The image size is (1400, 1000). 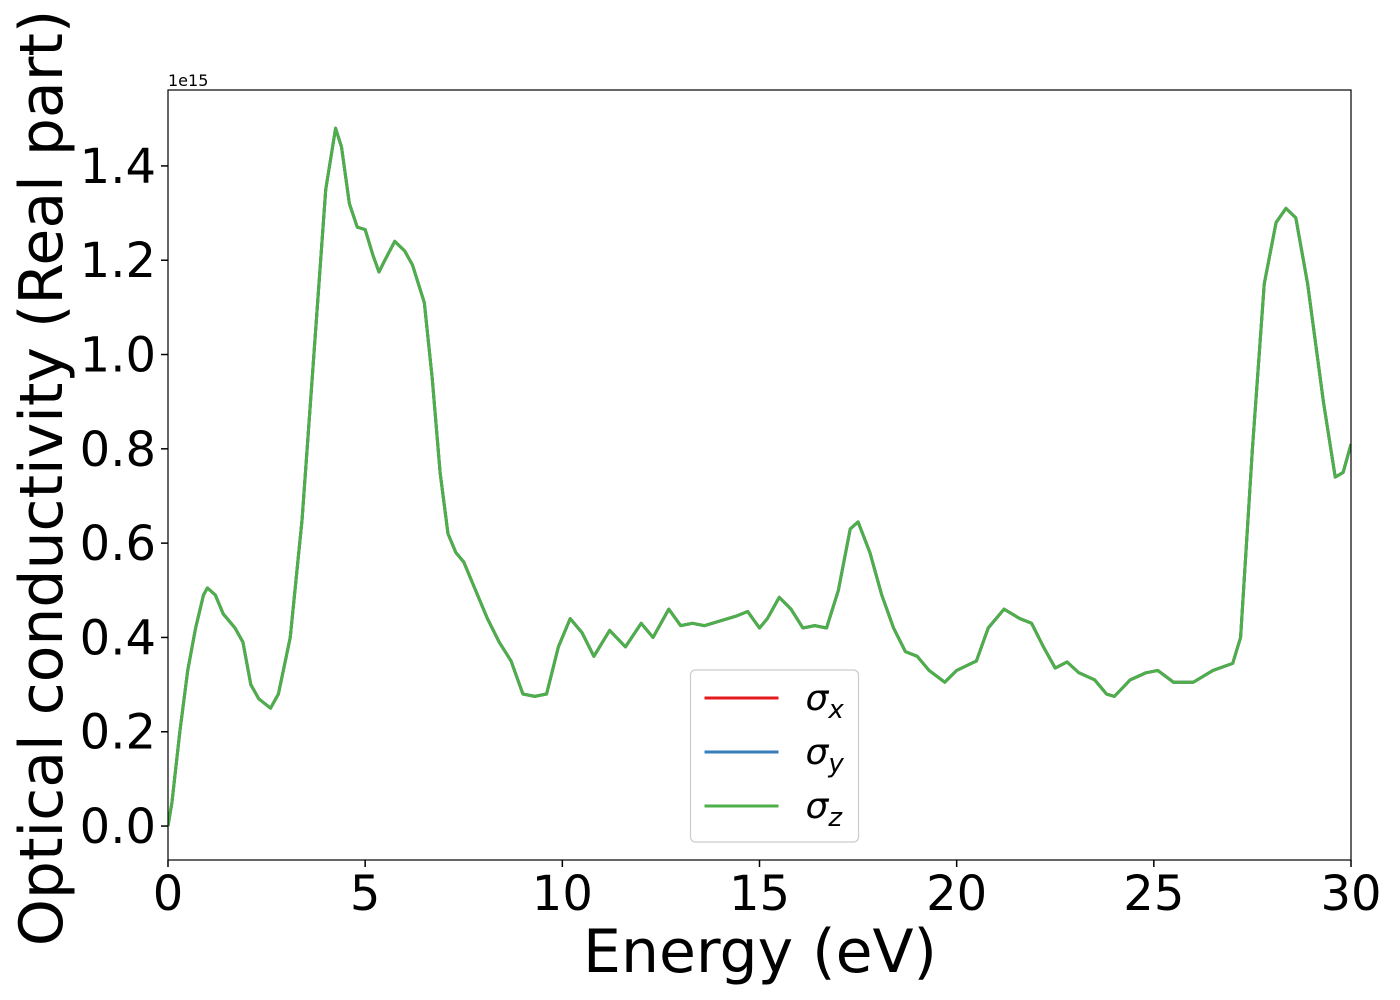 What do you see at coordinates (118, 450) in the screenshot?
I see `y-tick-label: 0.8` at bounding box center [118, 450].